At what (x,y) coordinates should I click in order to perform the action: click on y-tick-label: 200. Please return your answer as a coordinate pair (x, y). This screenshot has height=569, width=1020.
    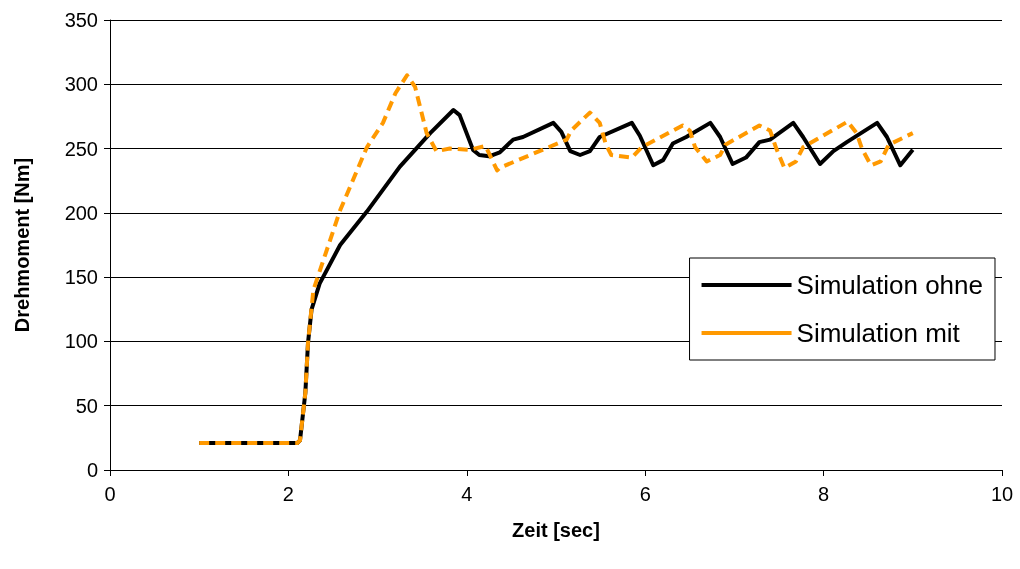
    Looking at the image, I should click on (81, 212).